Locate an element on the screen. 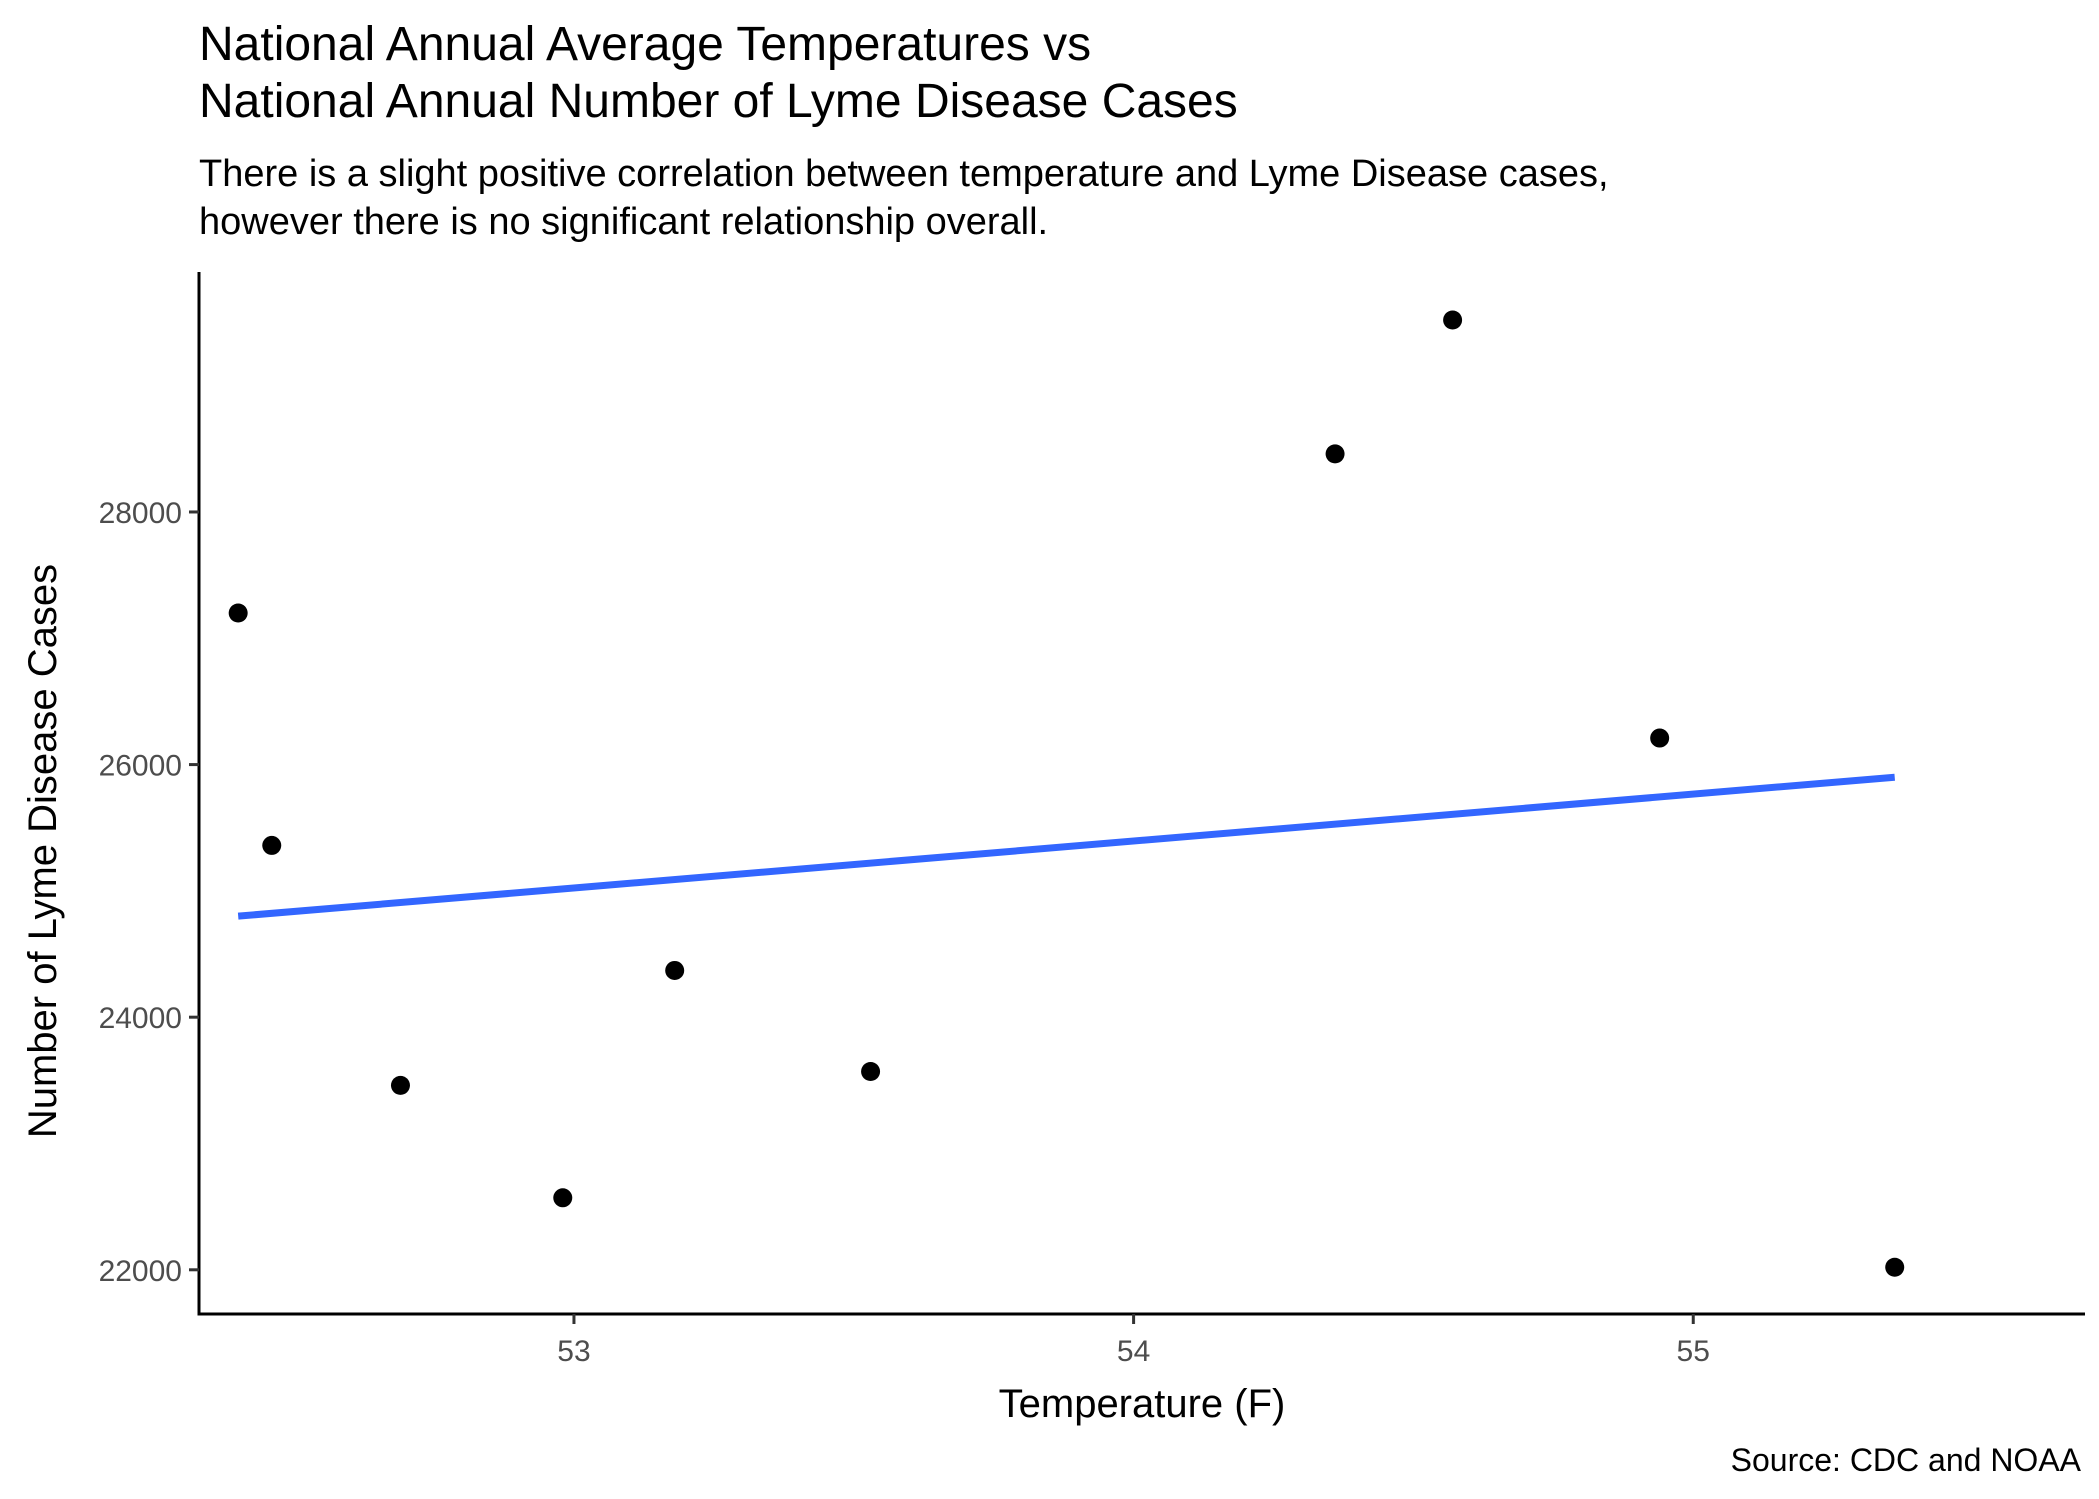 The image size is (2099, 1499). chart-caption: Source: CDC and NOAA is located at coordinates (1905, 1460).